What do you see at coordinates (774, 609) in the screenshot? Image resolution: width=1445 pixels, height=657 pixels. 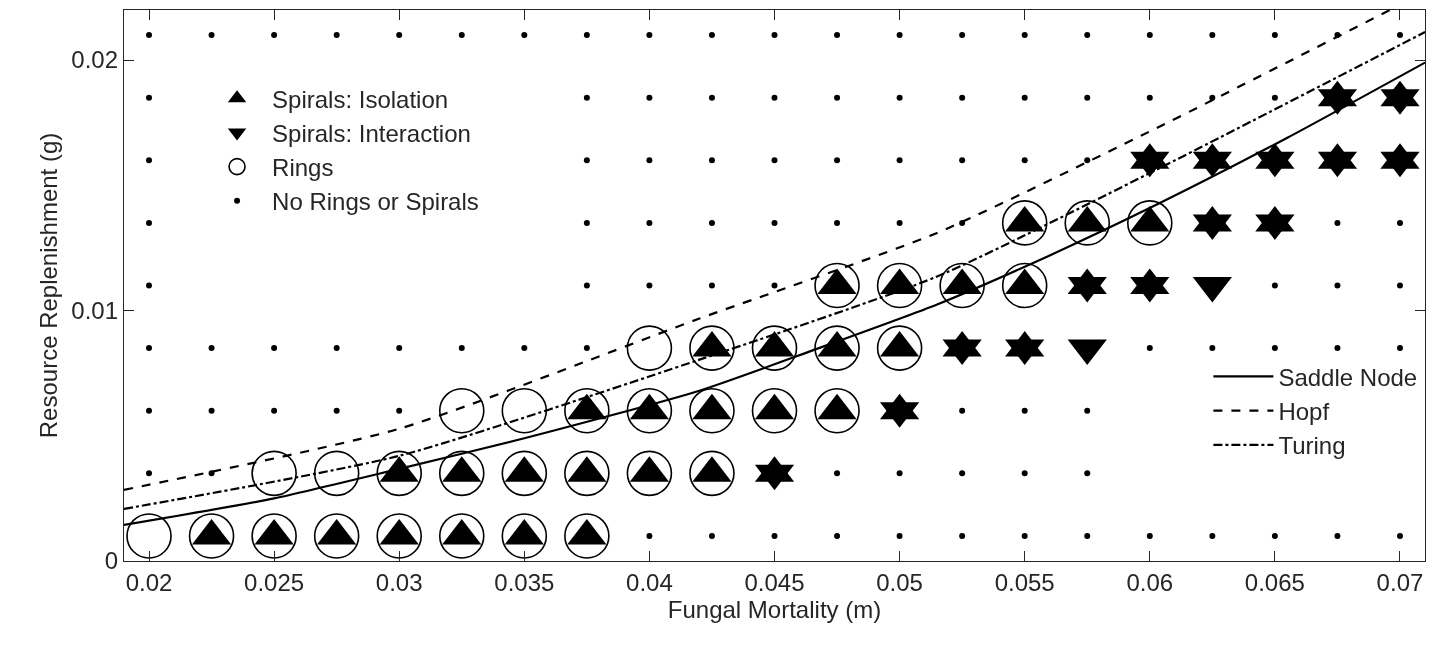 I see `x-axis-title: Fungal Mortality (m)` at bounding box center [774, 609].